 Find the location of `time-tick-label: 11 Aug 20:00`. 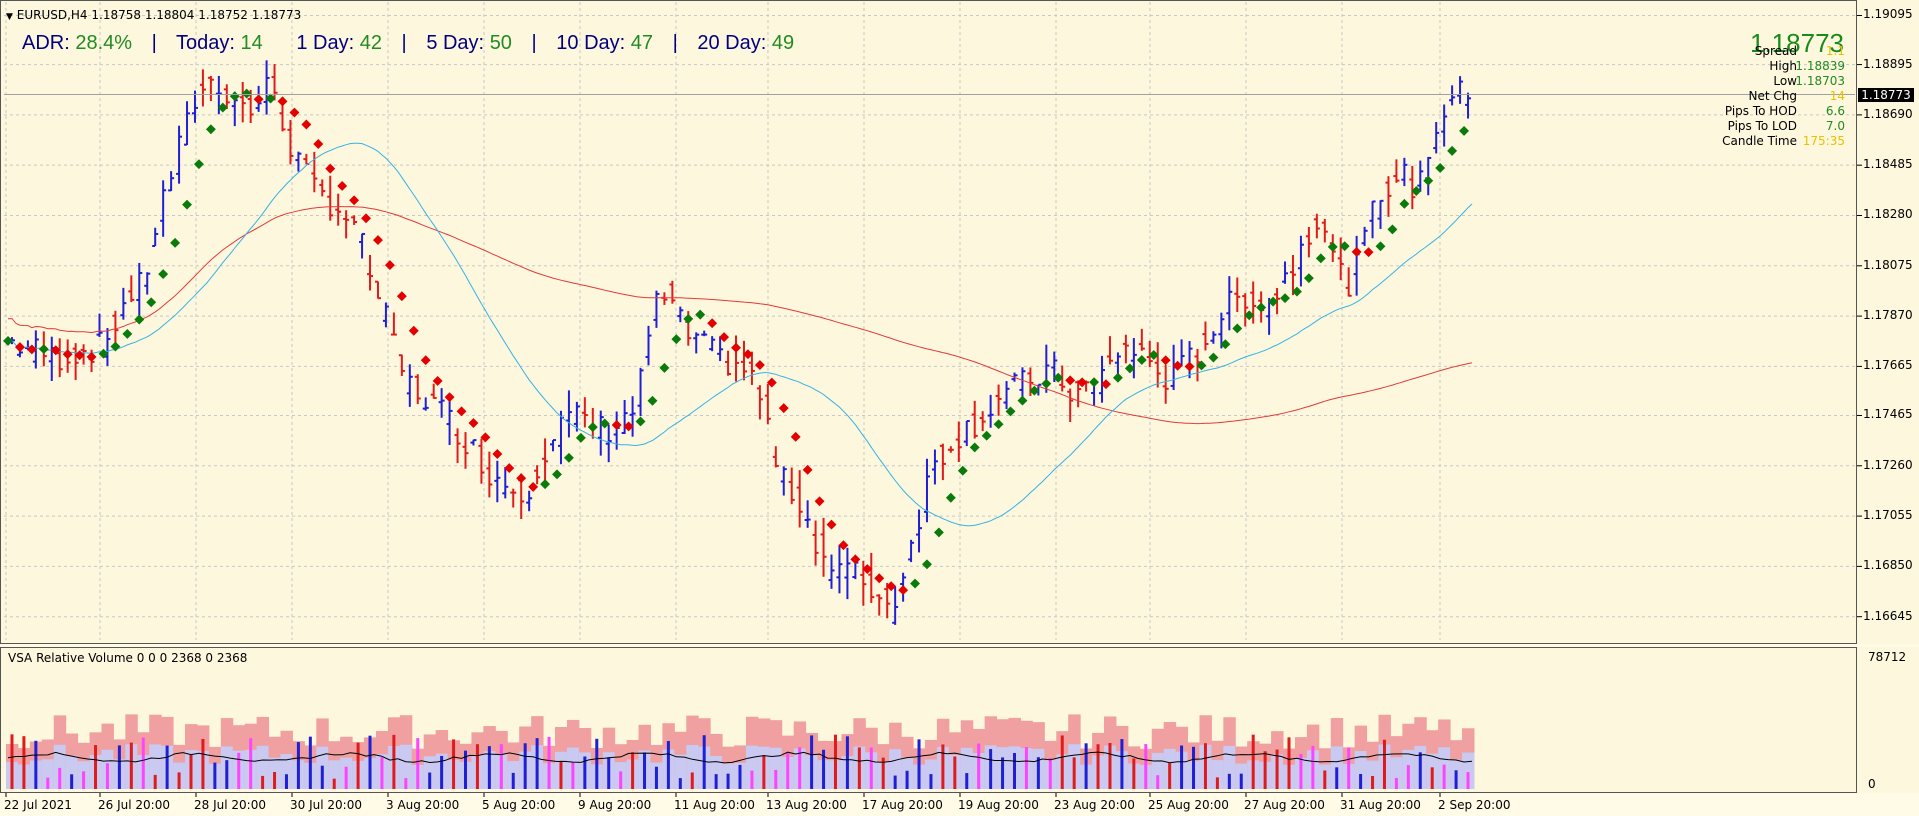

time-tick-label: 11 Aug 20:00 is located at coordinates (714, 805).